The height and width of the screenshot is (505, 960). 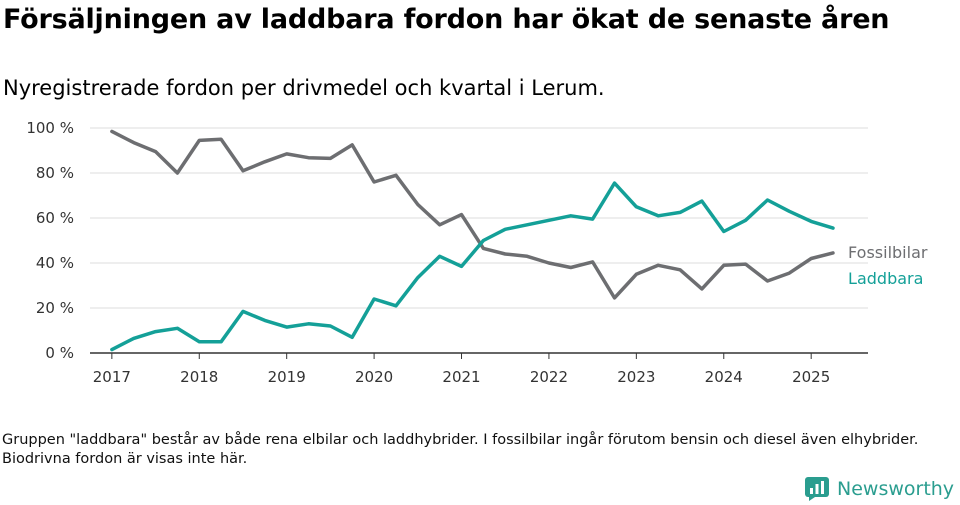 I want to click on brand-logo: Newsworthy, so click(x=879, y=489).